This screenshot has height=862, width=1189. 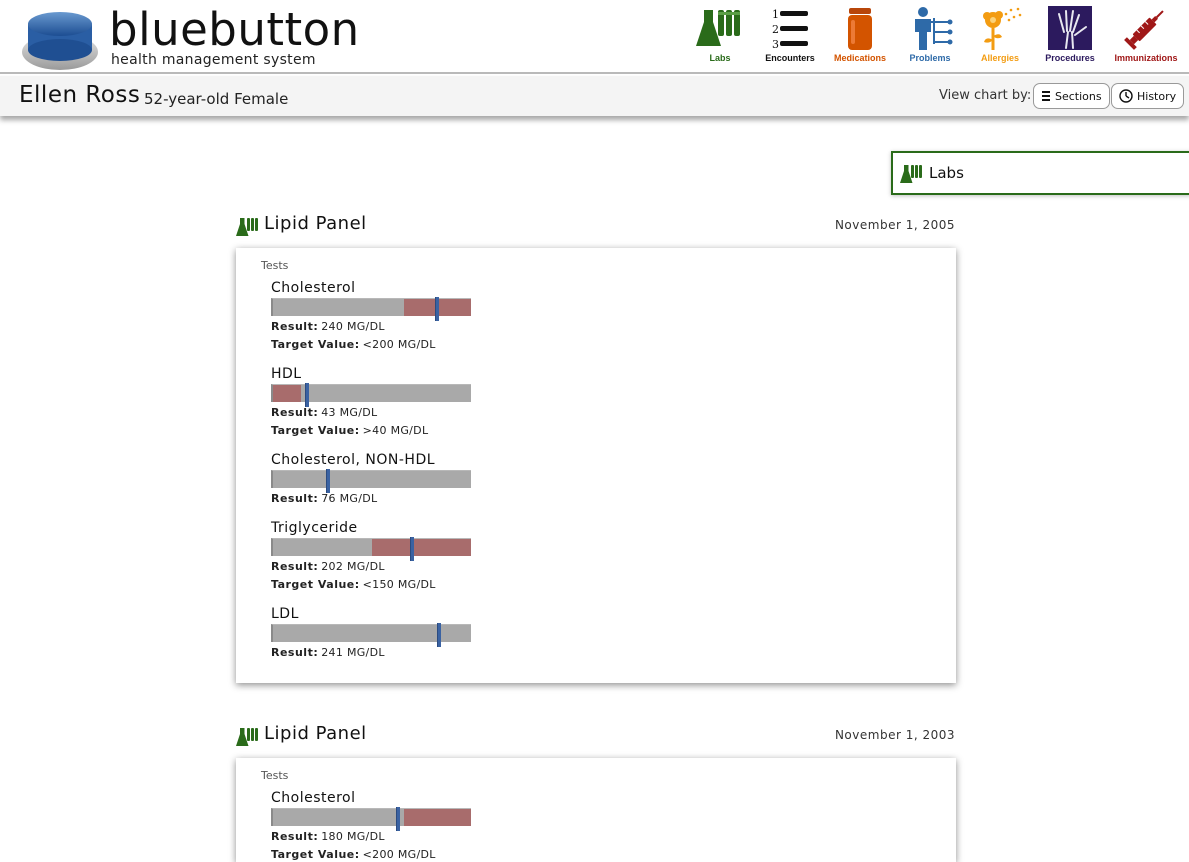 I want to click on nav-allergies-label: Allergies, so click(x=1000, y=58).